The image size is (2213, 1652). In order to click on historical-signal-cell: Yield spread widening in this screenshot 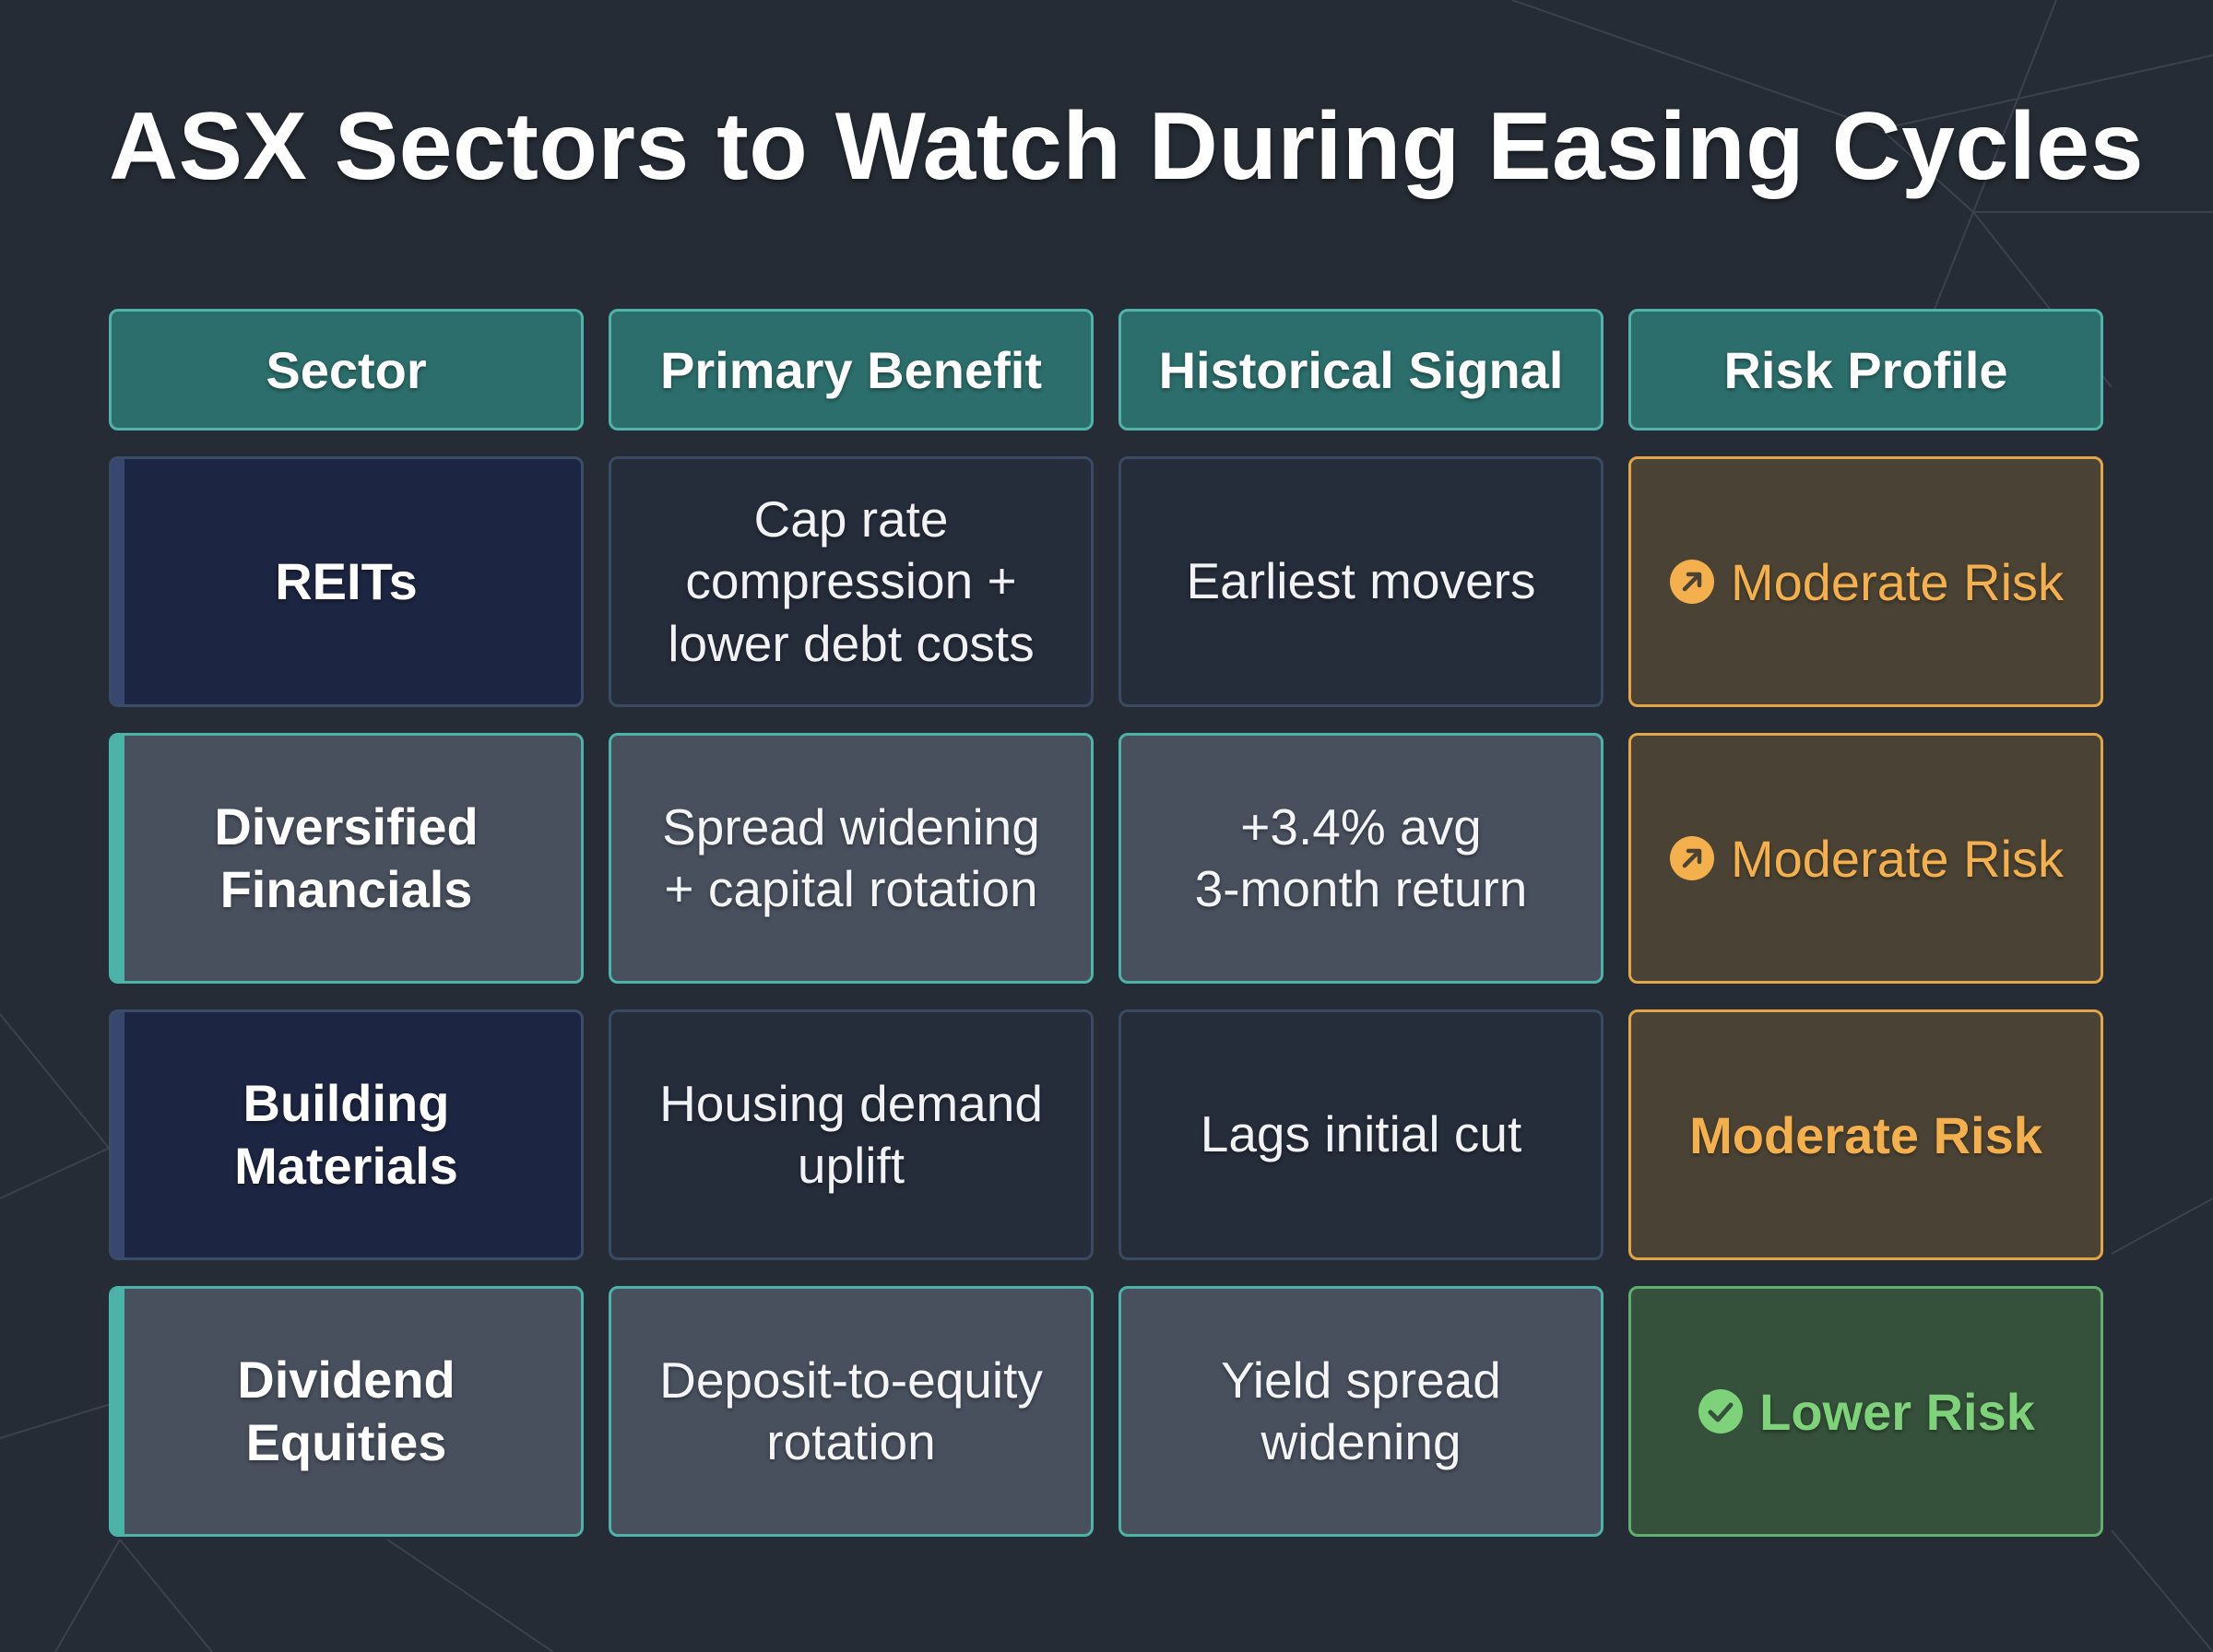, I will do `click(1361, 1411)`.